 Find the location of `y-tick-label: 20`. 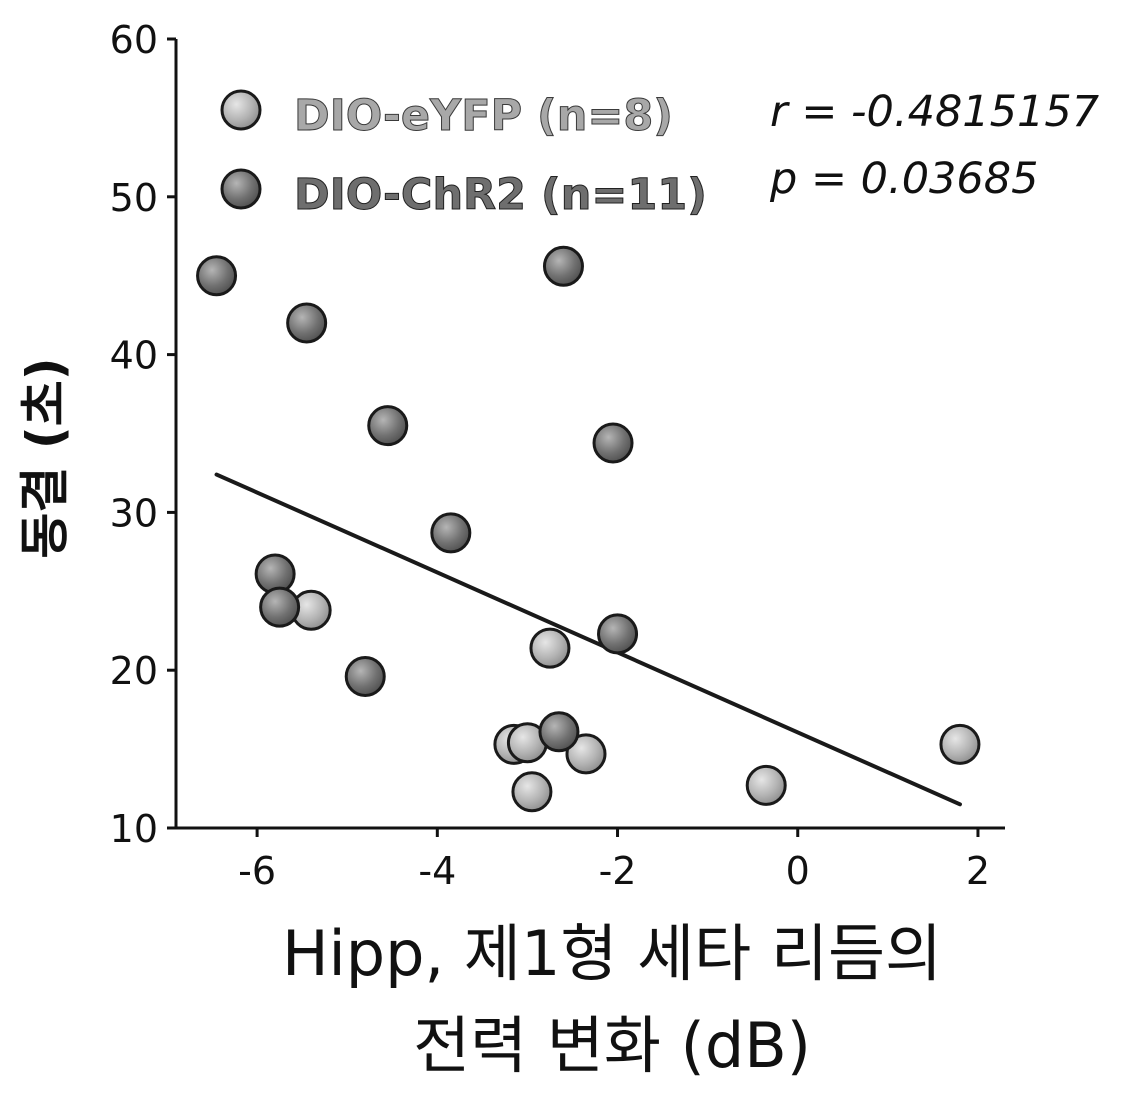

y-tick-label: 20 is located at coordinates (134, 671).